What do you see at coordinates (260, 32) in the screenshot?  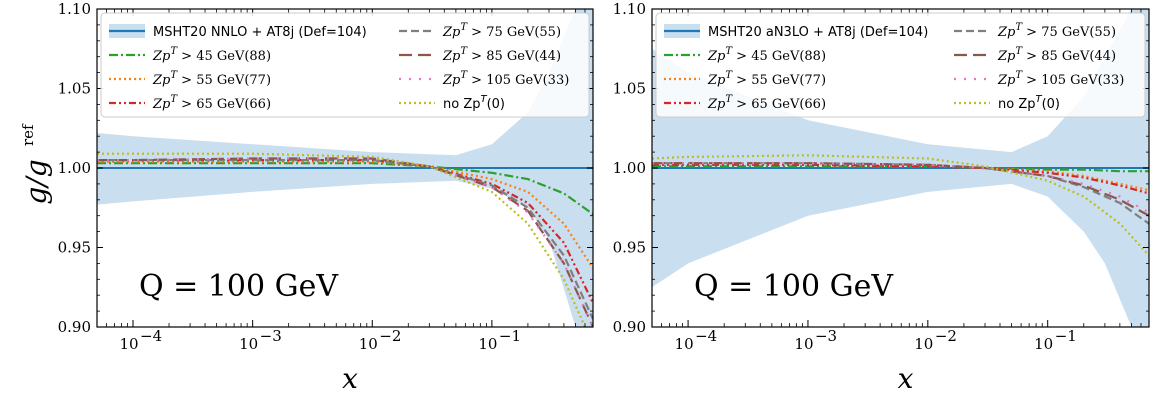 I see `legend-label: MSHT20 NNLO + AT8j (Def=104)` at bounding box center [260, 32].